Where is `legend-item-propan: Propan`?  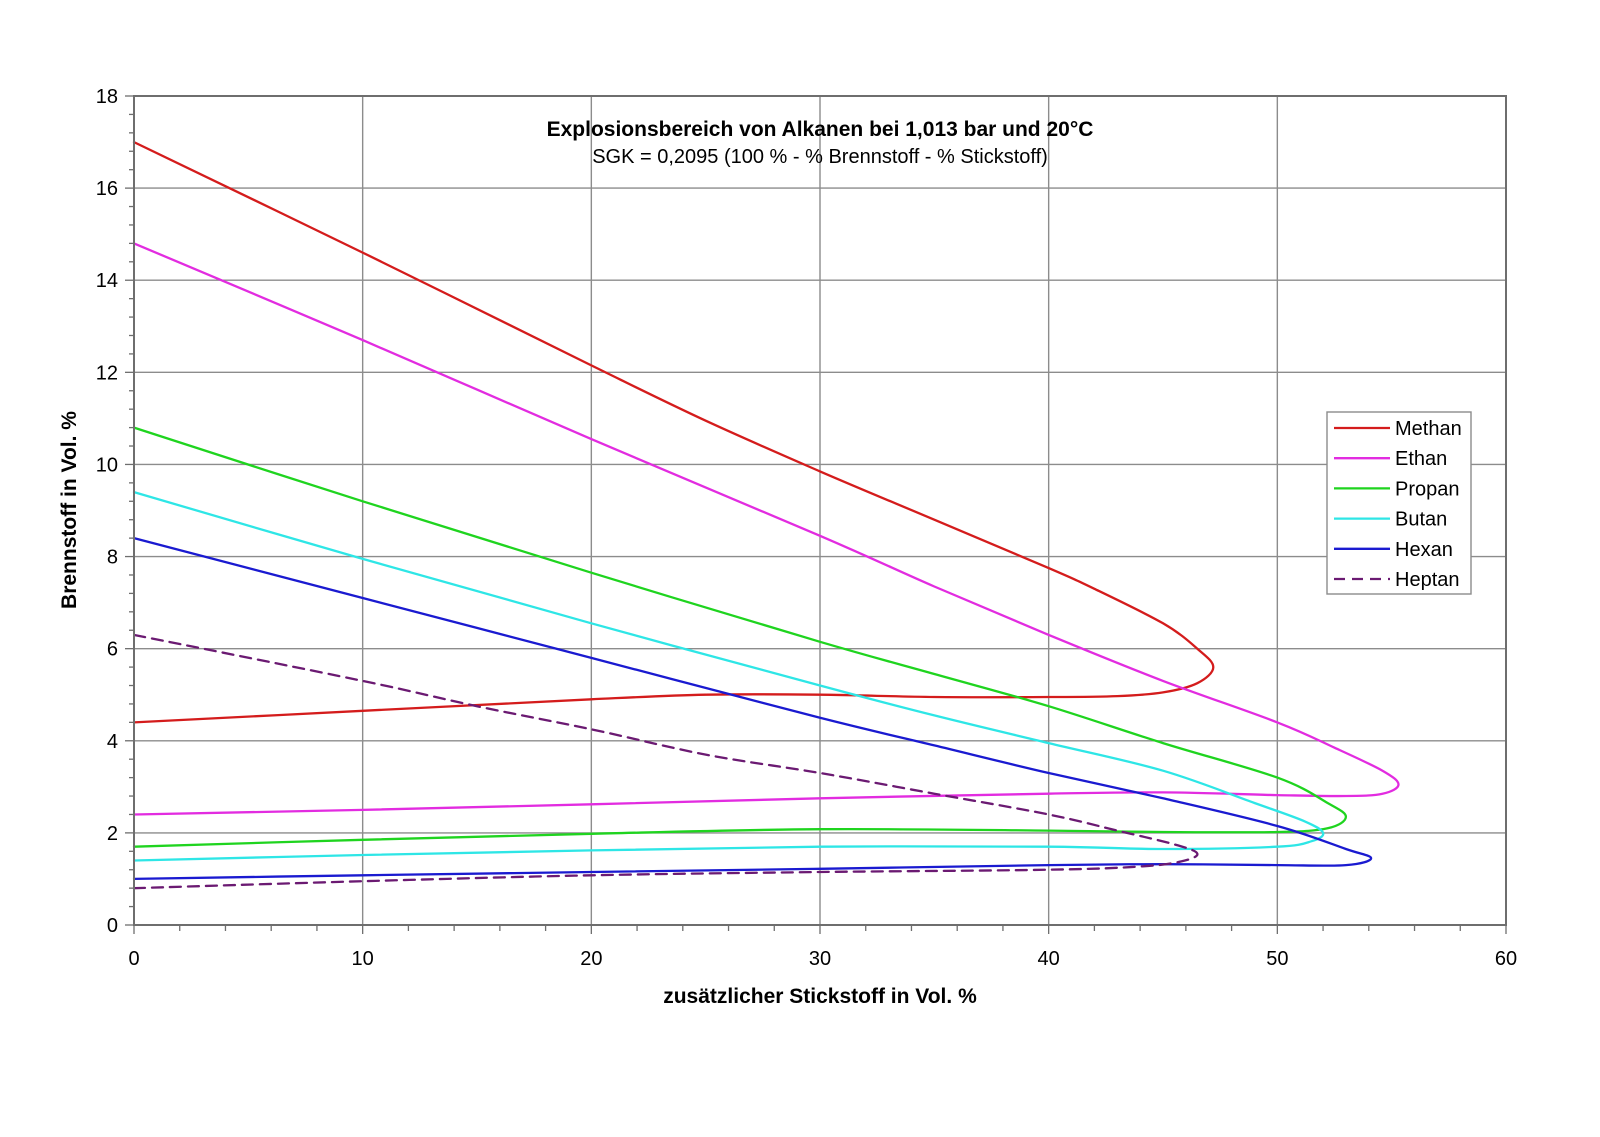
legend-item-propan: Propan is located at coordinates (1397, 489).